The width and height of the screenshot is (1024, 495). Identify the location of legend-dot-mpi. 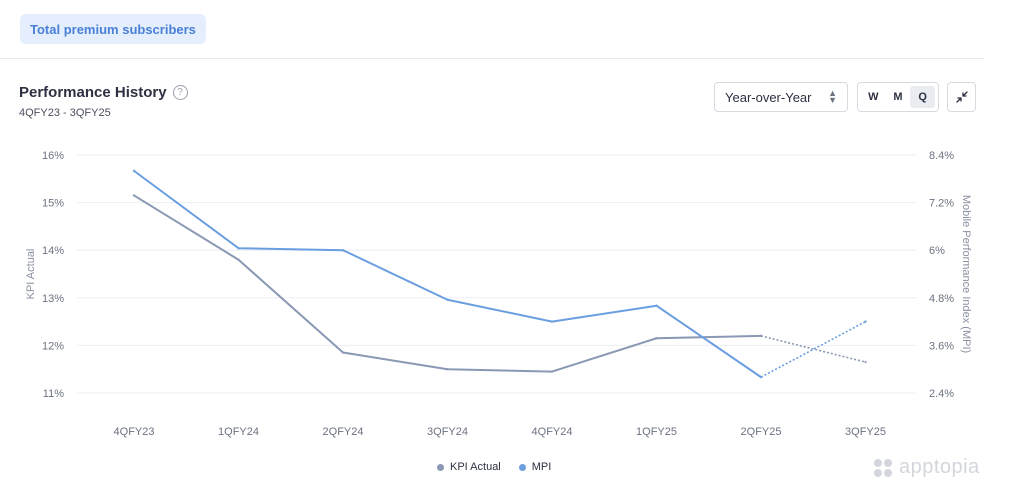
(522, 467).